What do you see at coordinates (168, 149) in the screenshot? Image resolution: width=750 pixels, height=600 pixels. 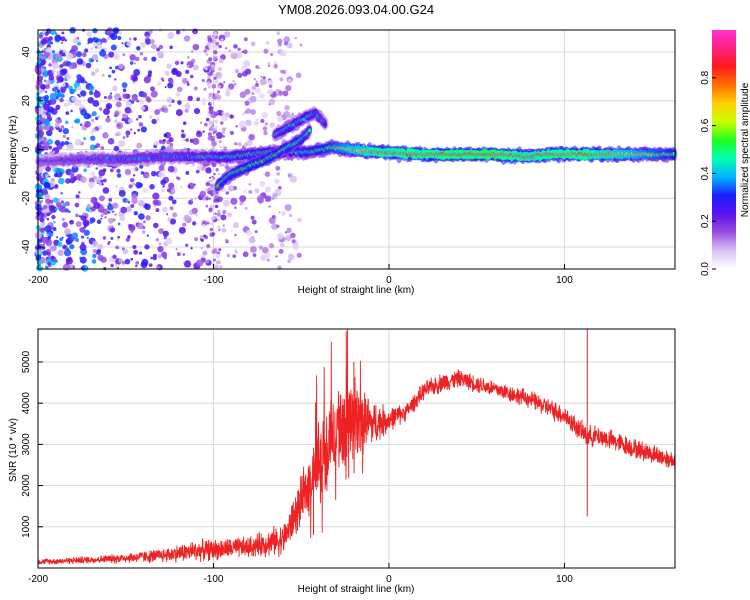 I see `spectrogram-noise` at bounding box center [168, 149].